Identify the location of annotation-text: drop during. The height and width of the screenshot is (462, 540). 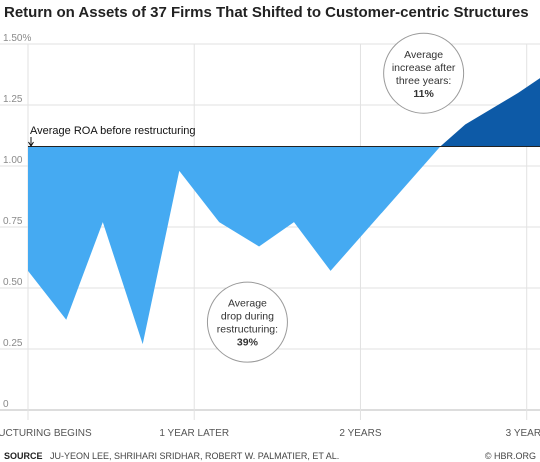
(247, 317).